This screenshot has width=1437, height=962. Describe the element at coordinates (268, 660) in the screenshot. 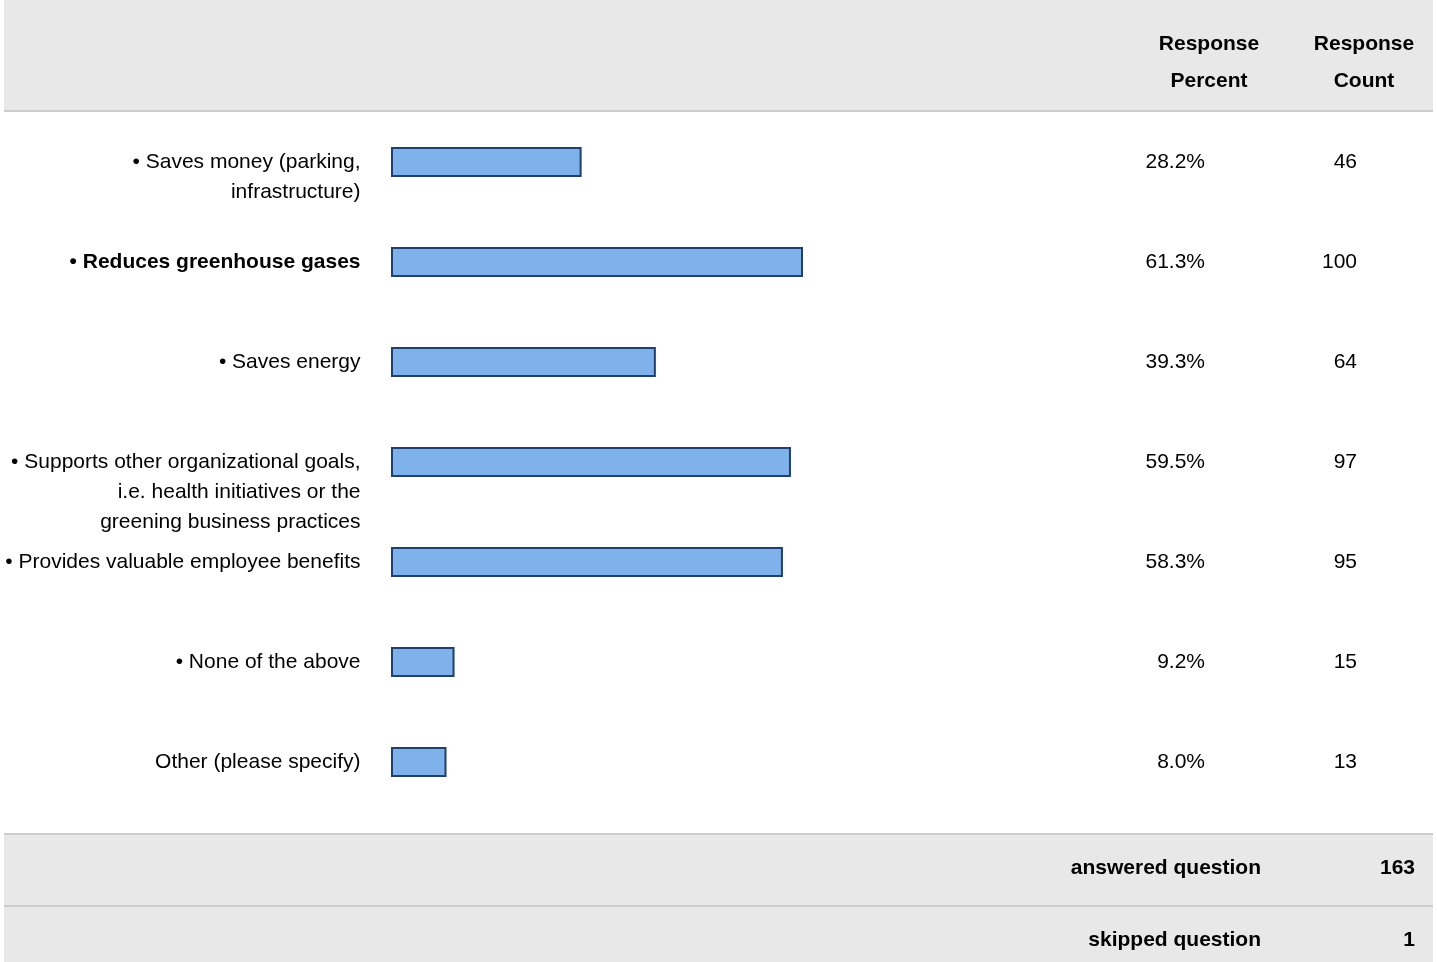

I see `y-tick-label: • None of the above` at that location.